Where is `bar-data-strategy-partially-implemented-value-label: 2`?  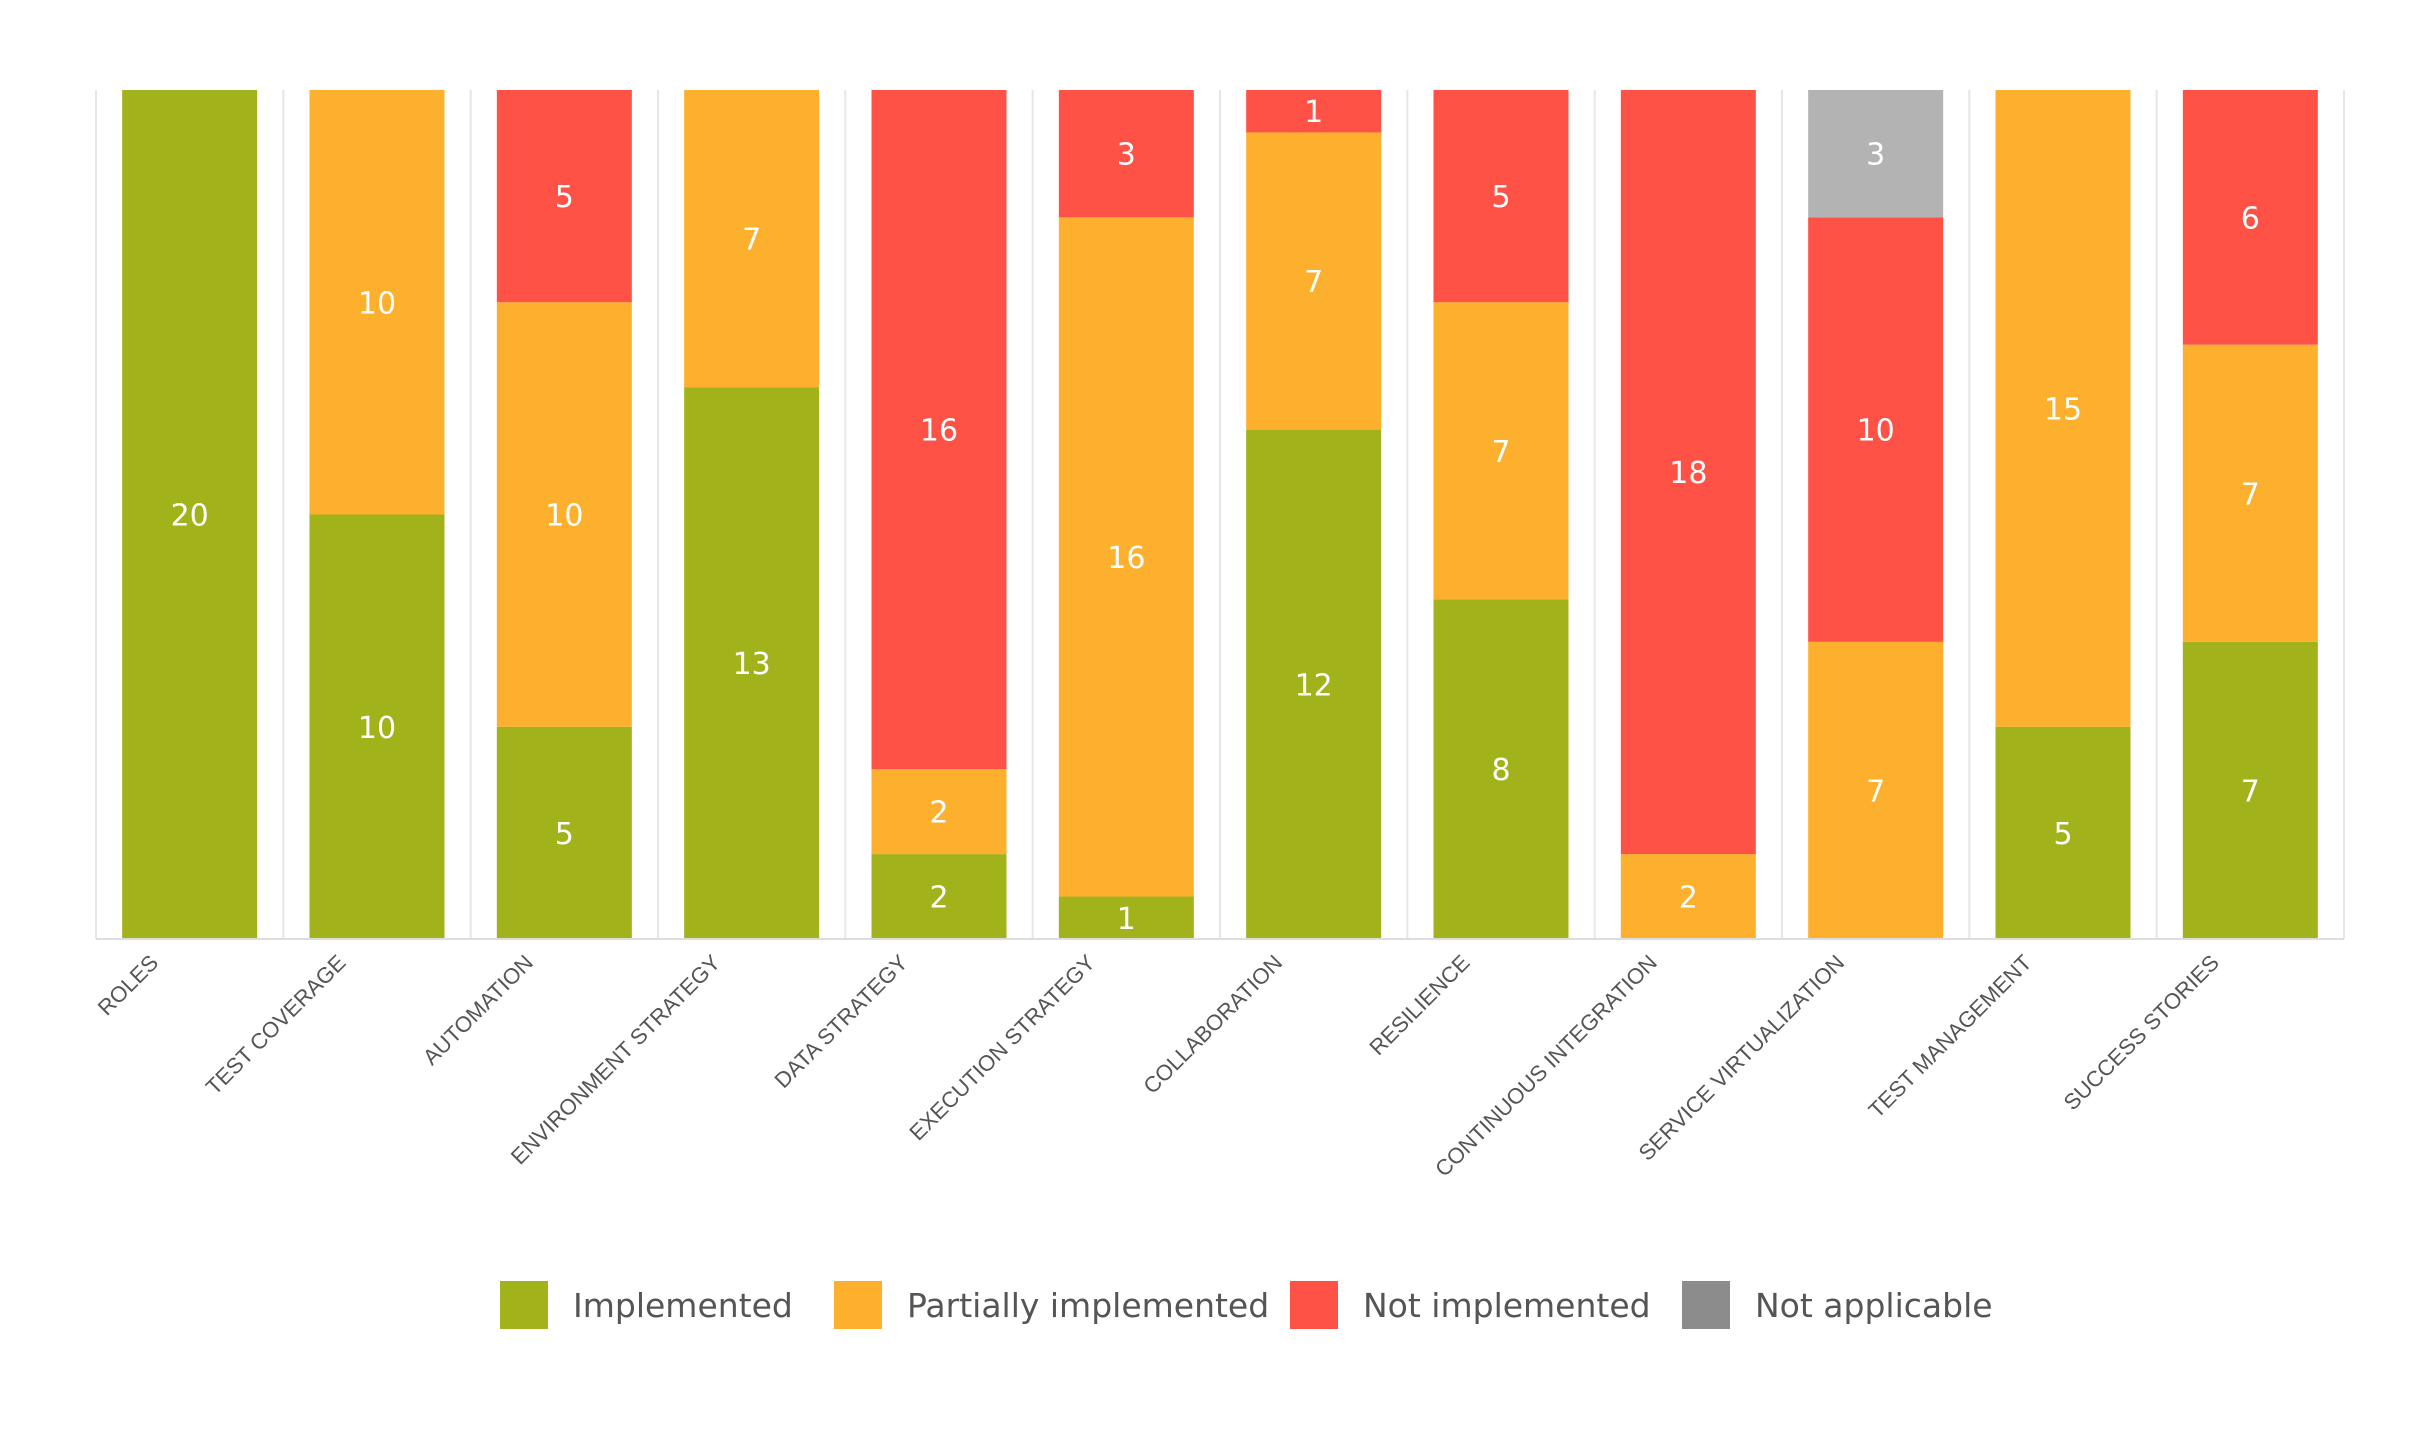 bar-data-strategy-partially-implemented-value-label: 2 is located at coordinates (938, 813).